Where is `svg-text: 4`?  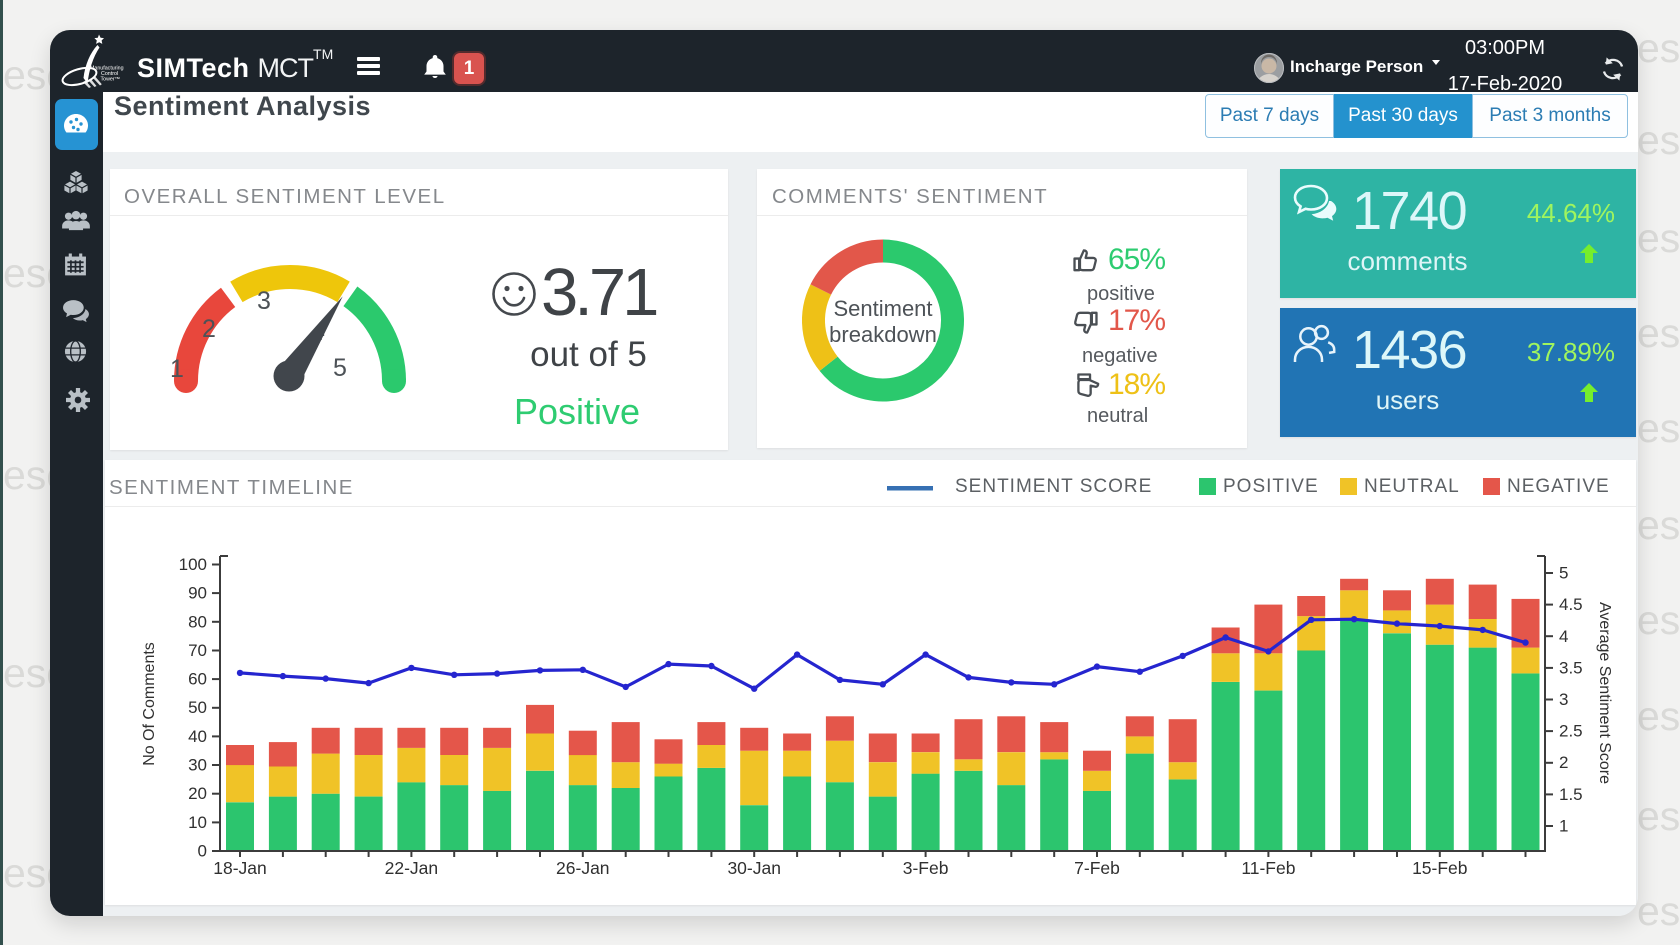 svg-text: 4 is located at coordinates (1563, 636).